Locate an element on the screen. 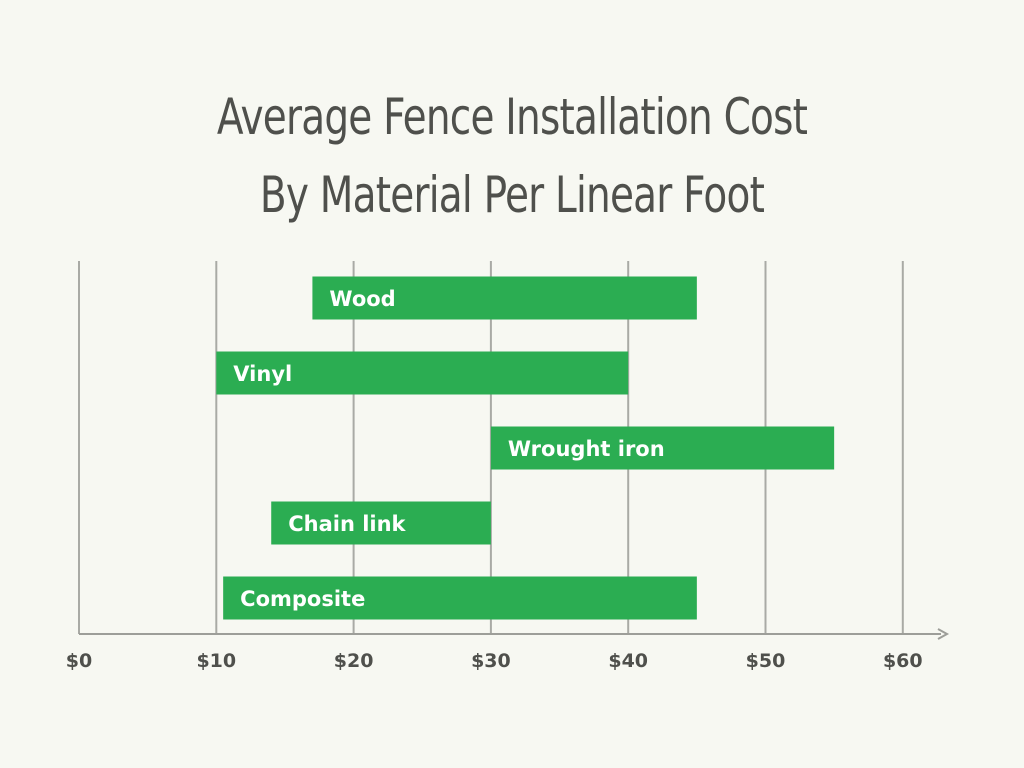  x-tick-label: $0 is located at coordinates (79, 661).